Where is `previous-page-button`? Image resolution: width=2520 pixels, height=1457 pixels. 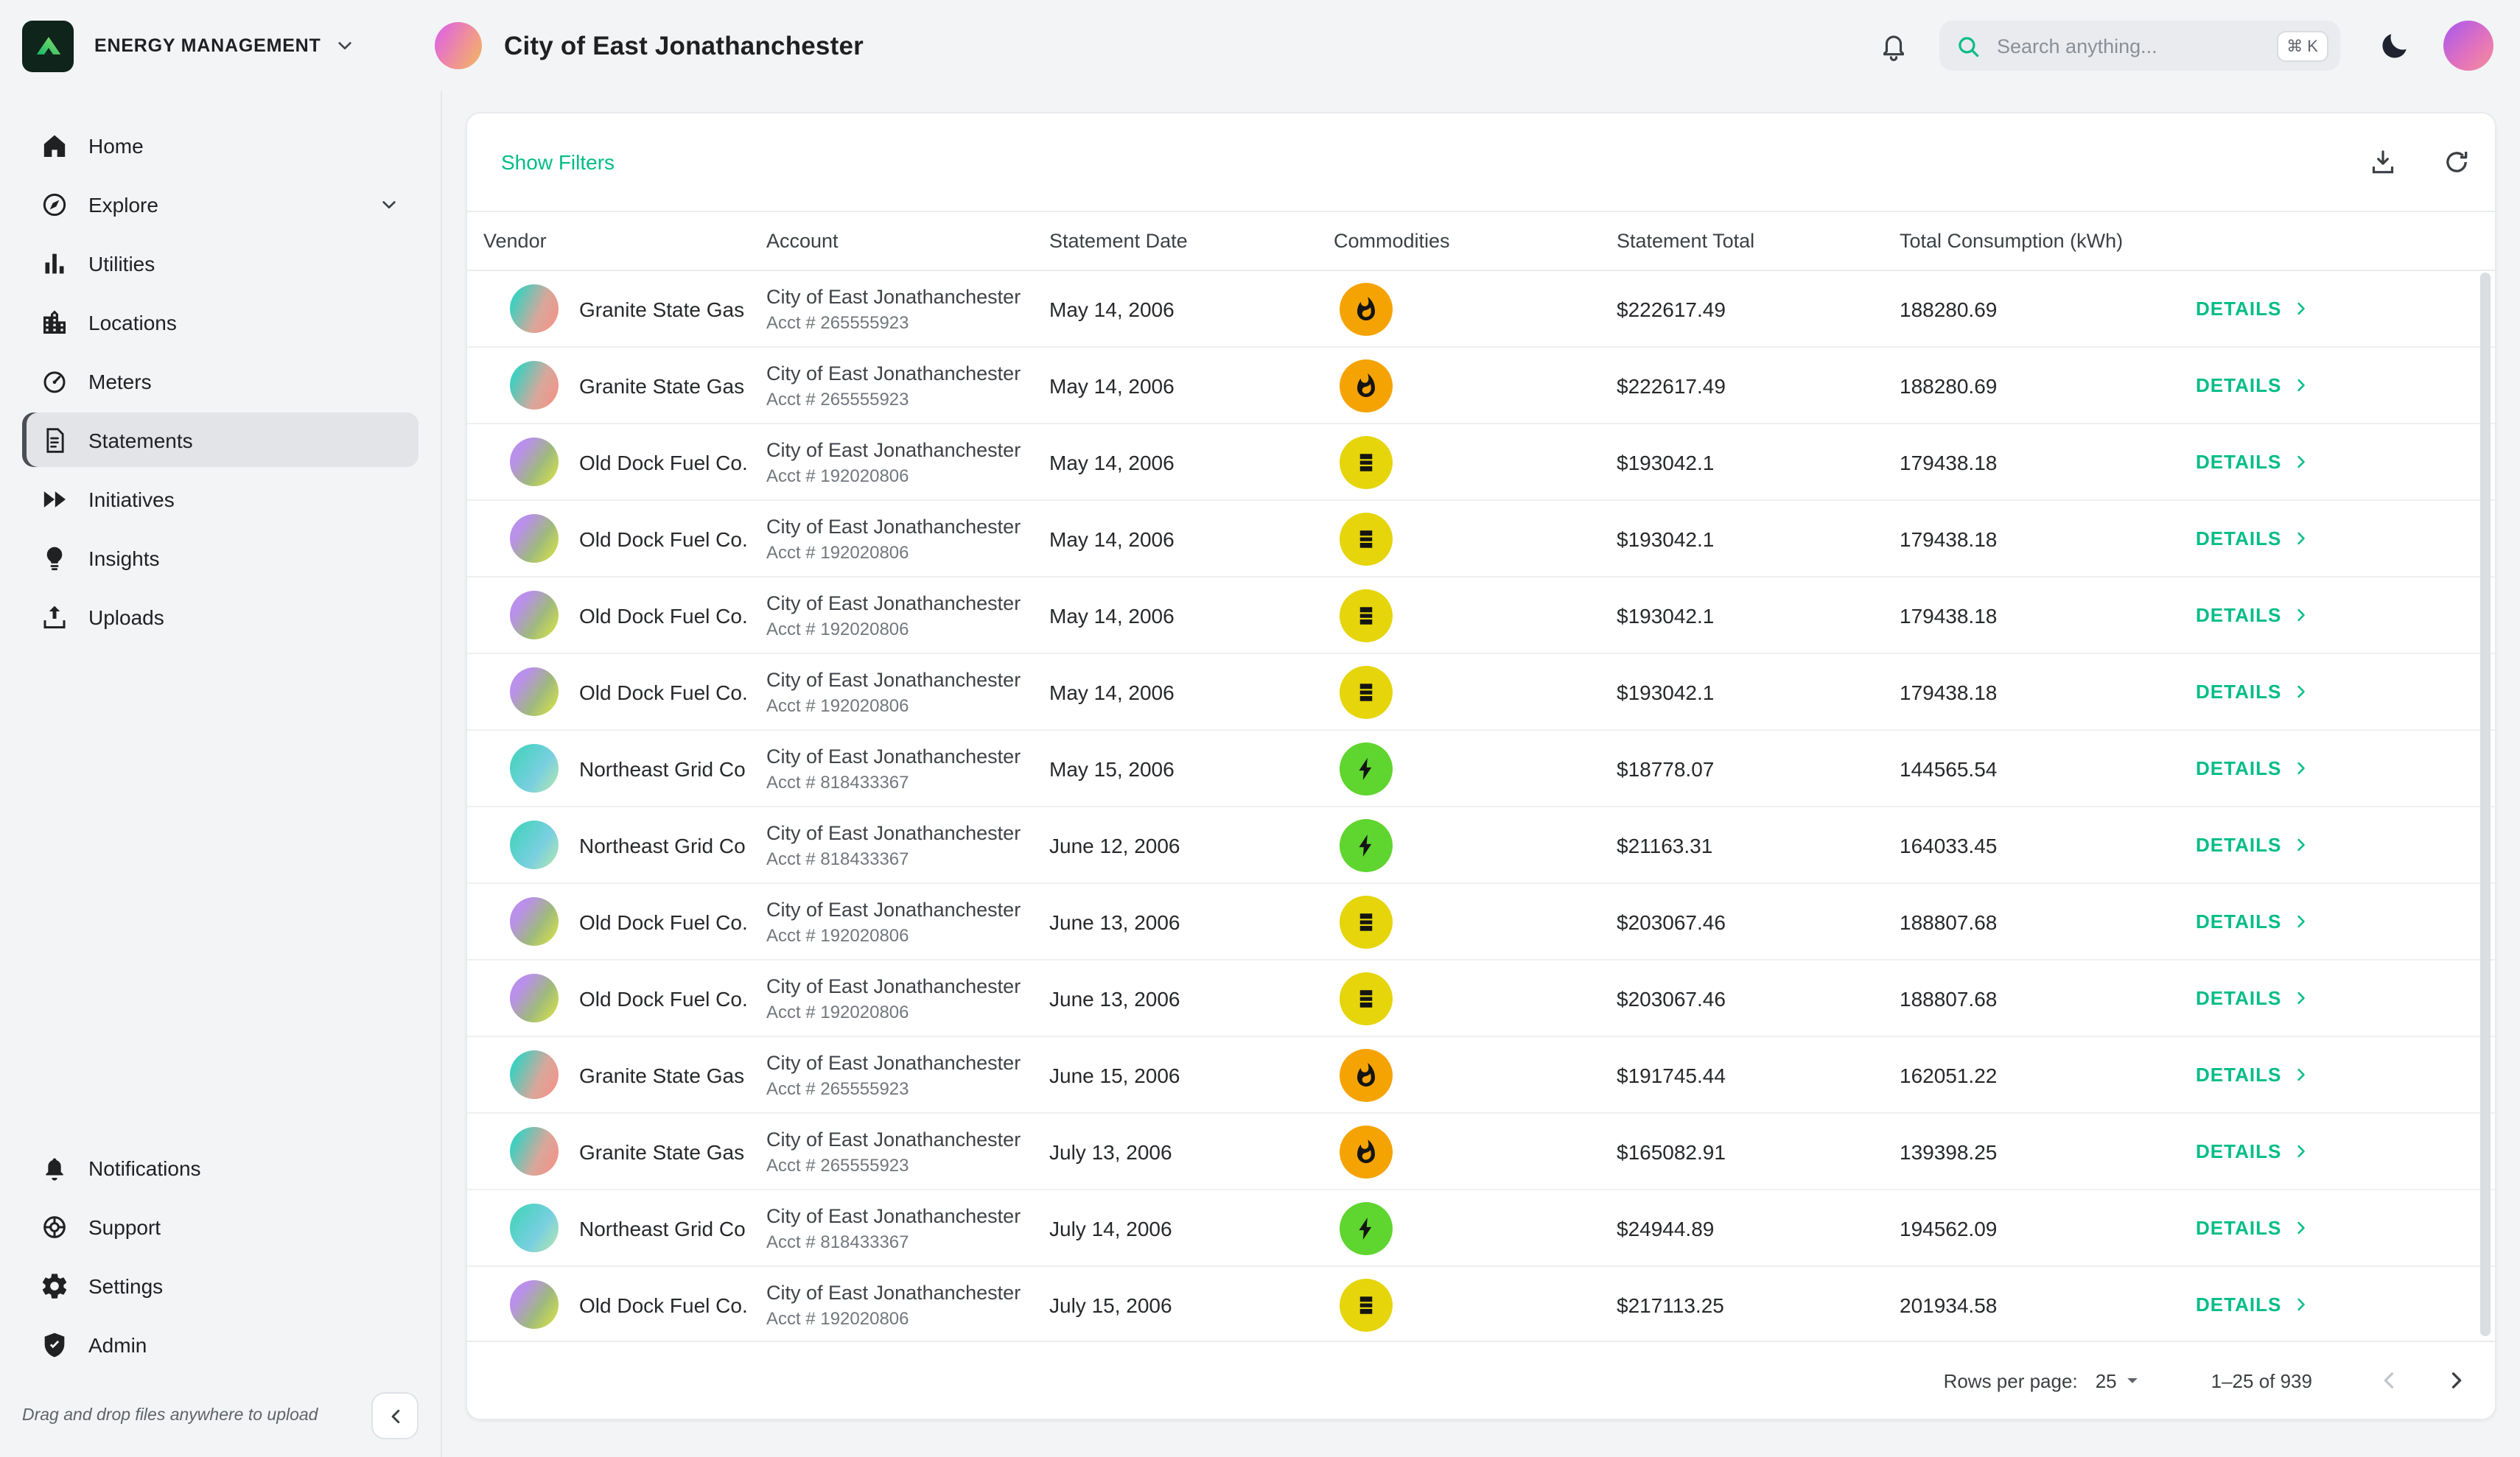
previous-page-button is located at coordinates (2389, 1380).